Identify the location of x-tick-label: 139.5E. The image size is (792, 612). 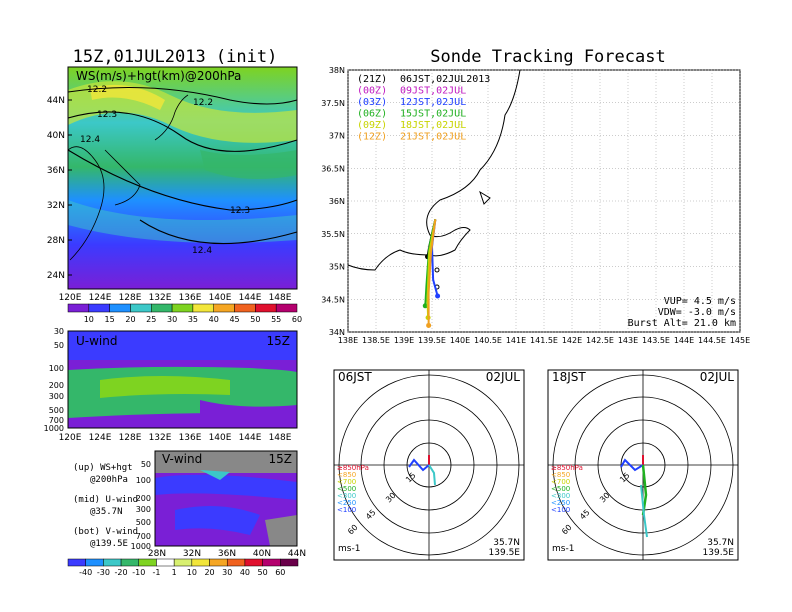
(432, 340).